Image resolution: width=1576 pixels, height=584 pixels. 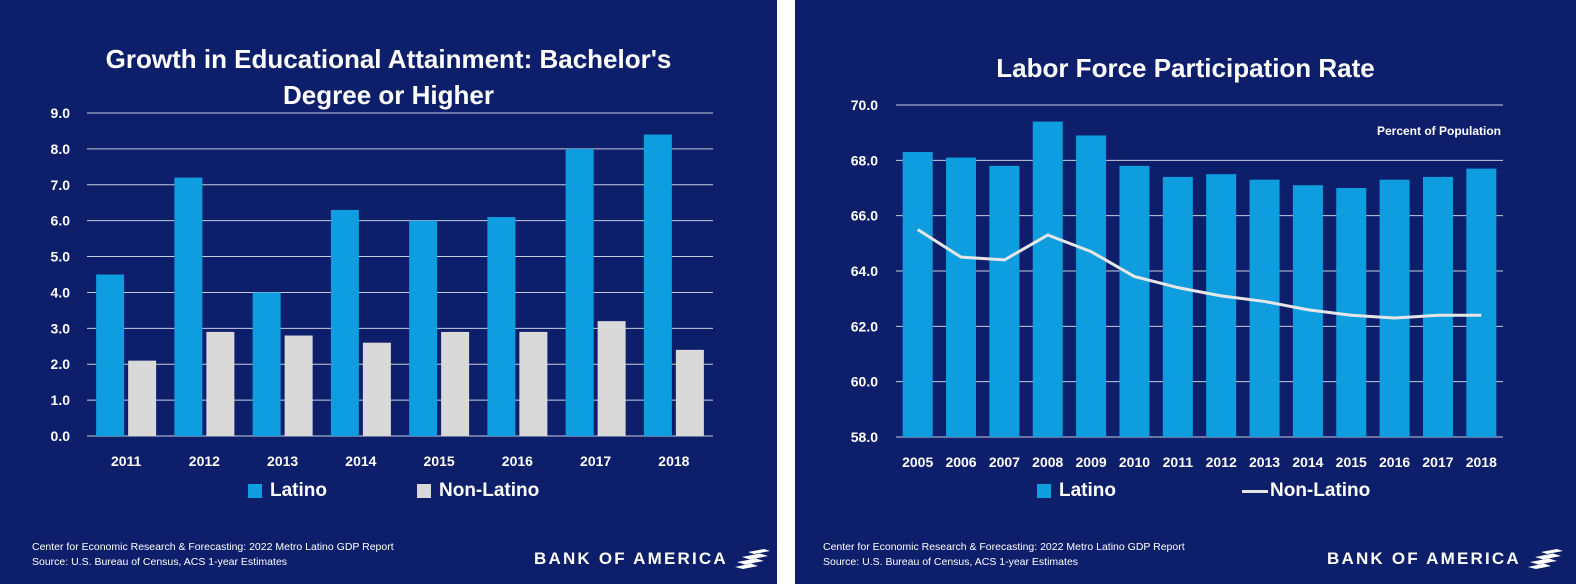 What do you see at coordinates (61, 185) in the screenshot?
I see `y-tick-label: 7.0` at bounding box center [61, 185].